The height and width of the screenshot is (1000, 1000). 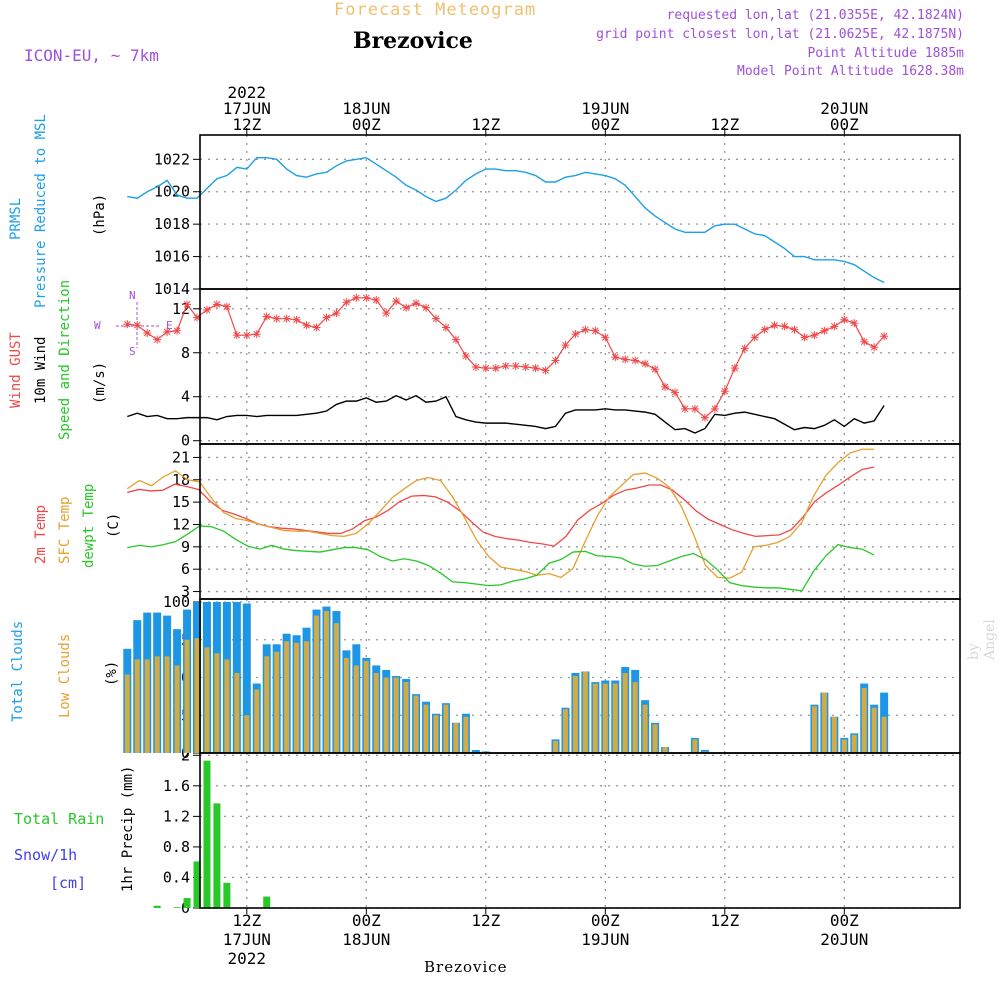 I want to click on pressure-series-line, so click(x=506, y=220).